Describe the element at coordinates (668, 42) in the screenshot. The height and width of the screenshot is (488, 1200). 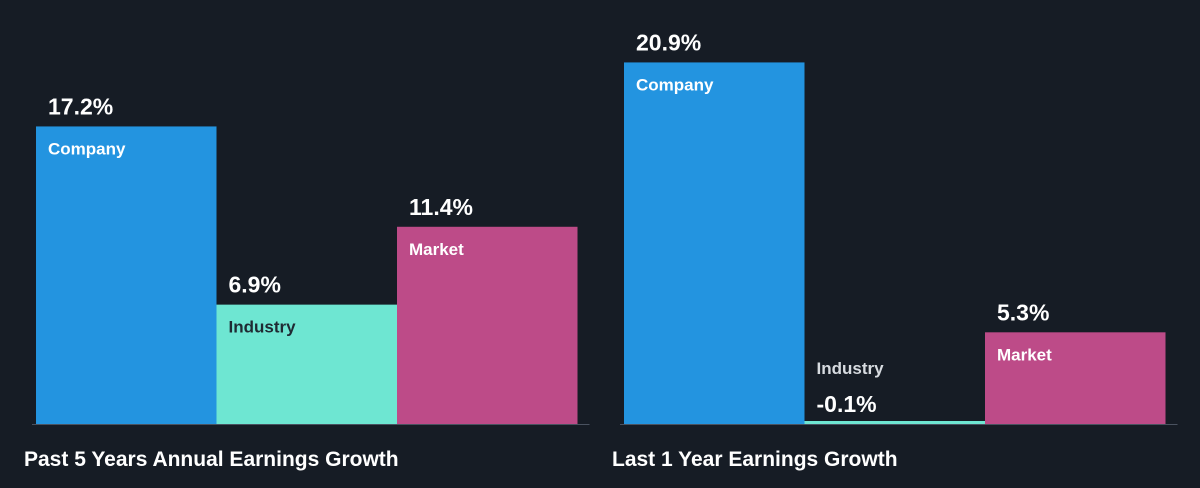
I see `value-label-company: 20.9%` at that location.